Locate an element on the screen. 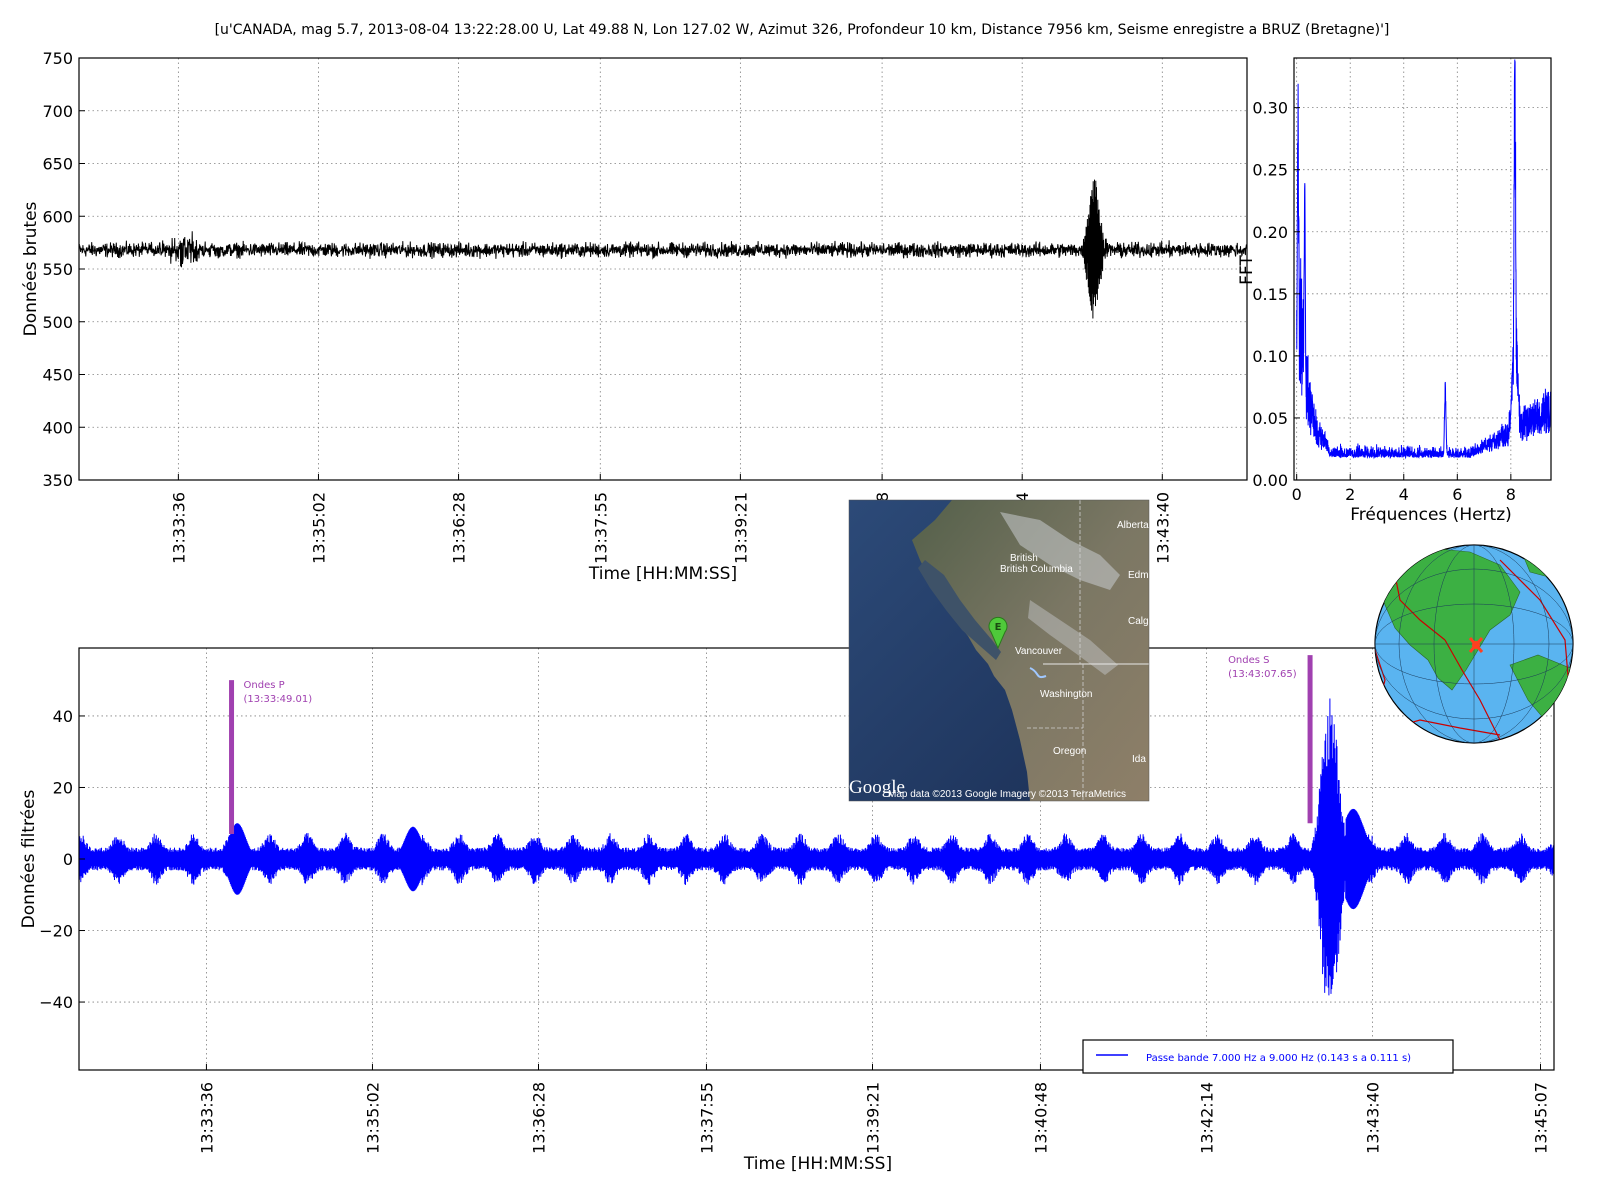 The image size is (1600, 1188). filtered-y-tick-label: 0 is located at coordinates (68, 859).